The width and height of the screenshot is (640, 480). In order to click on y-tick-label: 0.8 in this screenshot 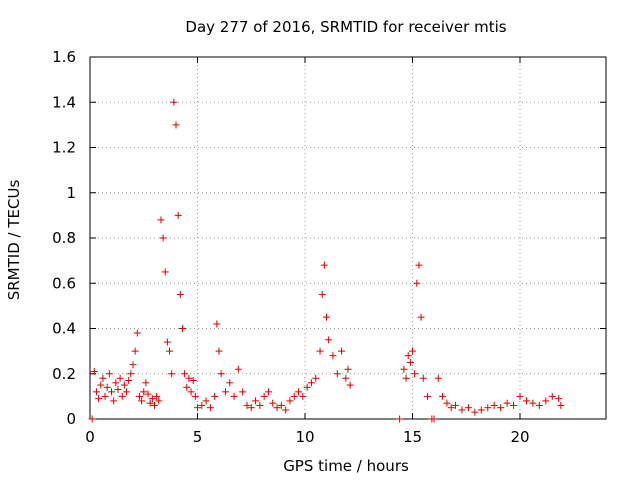, I will do `click(64, 238)`.